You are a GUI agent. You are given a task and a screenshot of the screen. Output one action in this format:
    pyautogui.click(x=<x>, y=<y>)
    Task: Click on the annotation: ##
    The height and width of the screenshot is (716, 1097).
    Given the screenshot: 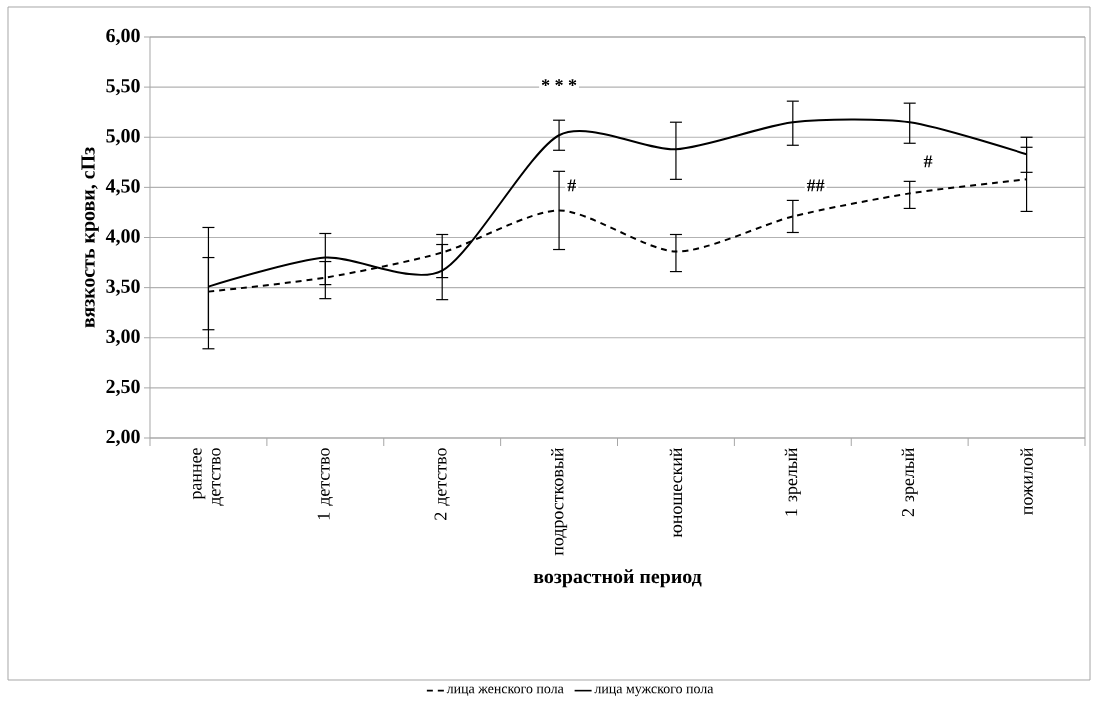 What is the action you would take?
    pyautogui.click(x=815, y=185)
    